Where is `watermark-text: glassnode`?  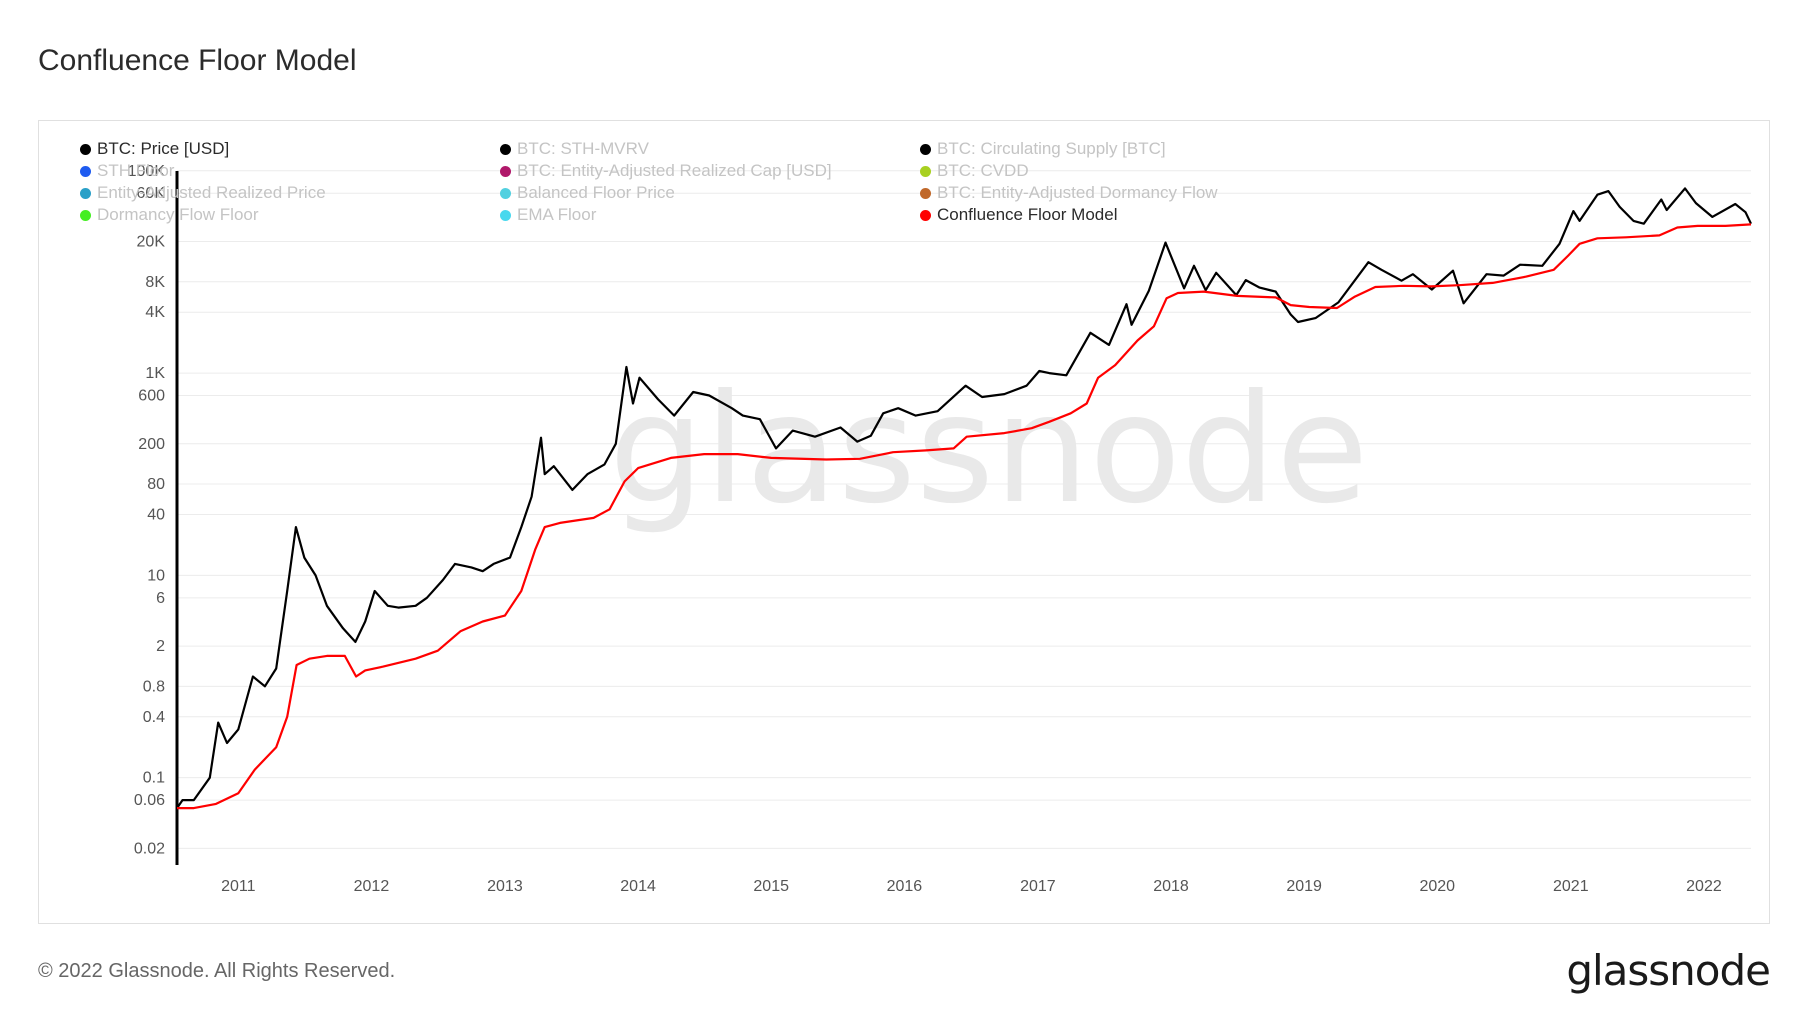 watermark-text: glassnode is located at coordinates (988, 450).